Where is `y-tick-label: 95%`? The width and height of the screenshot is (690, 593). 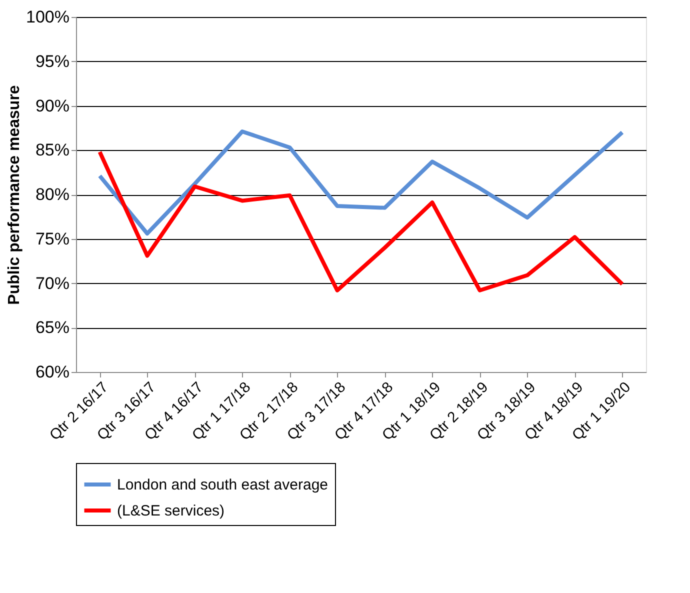
y-tick-label: 95% is located at coordinates (52, 61).